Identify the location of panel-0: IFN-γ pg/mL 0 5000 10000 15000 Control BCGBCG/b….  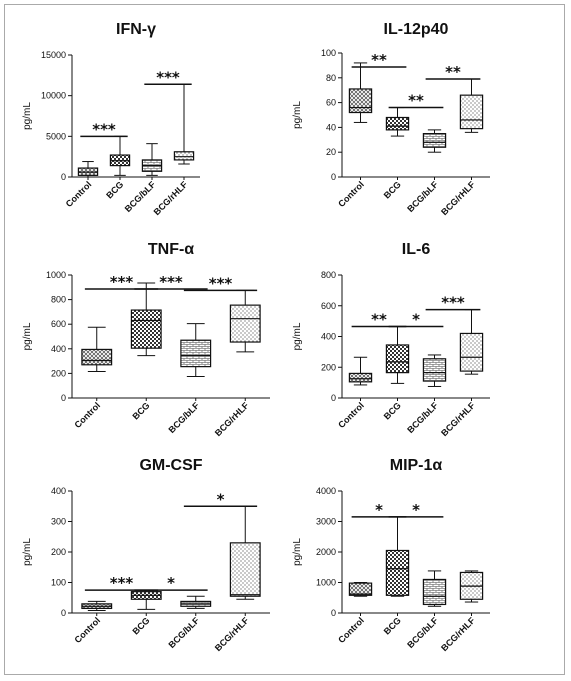
(111, 119).